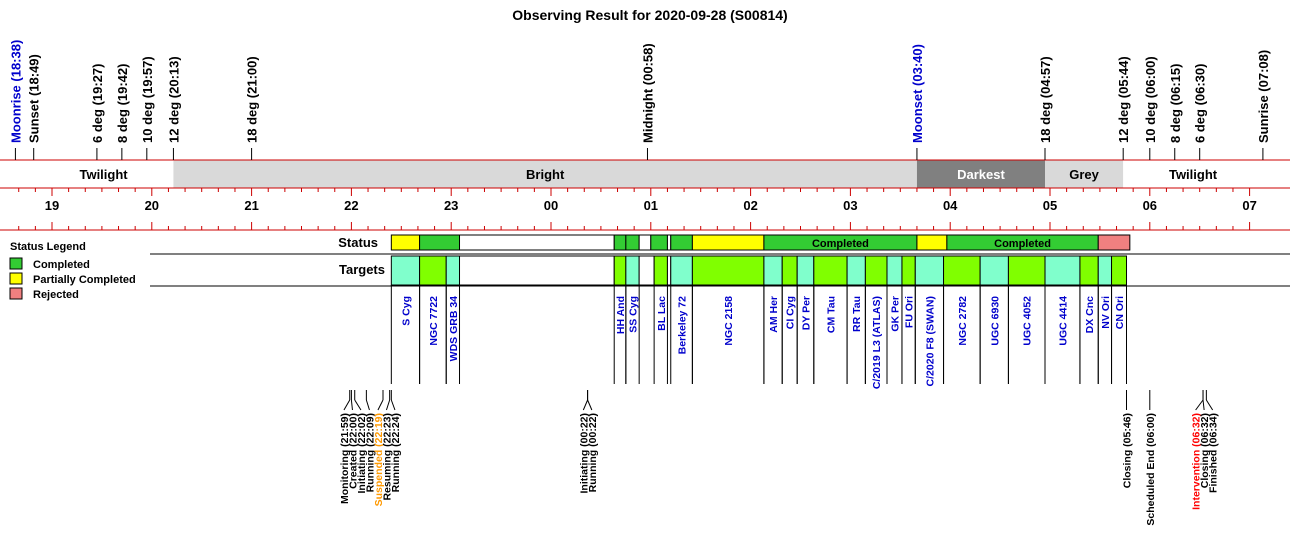 The width and height of the screenshot is (1300, 560). I want to click on log-event-label: Created (22:00), so click(353, 451).